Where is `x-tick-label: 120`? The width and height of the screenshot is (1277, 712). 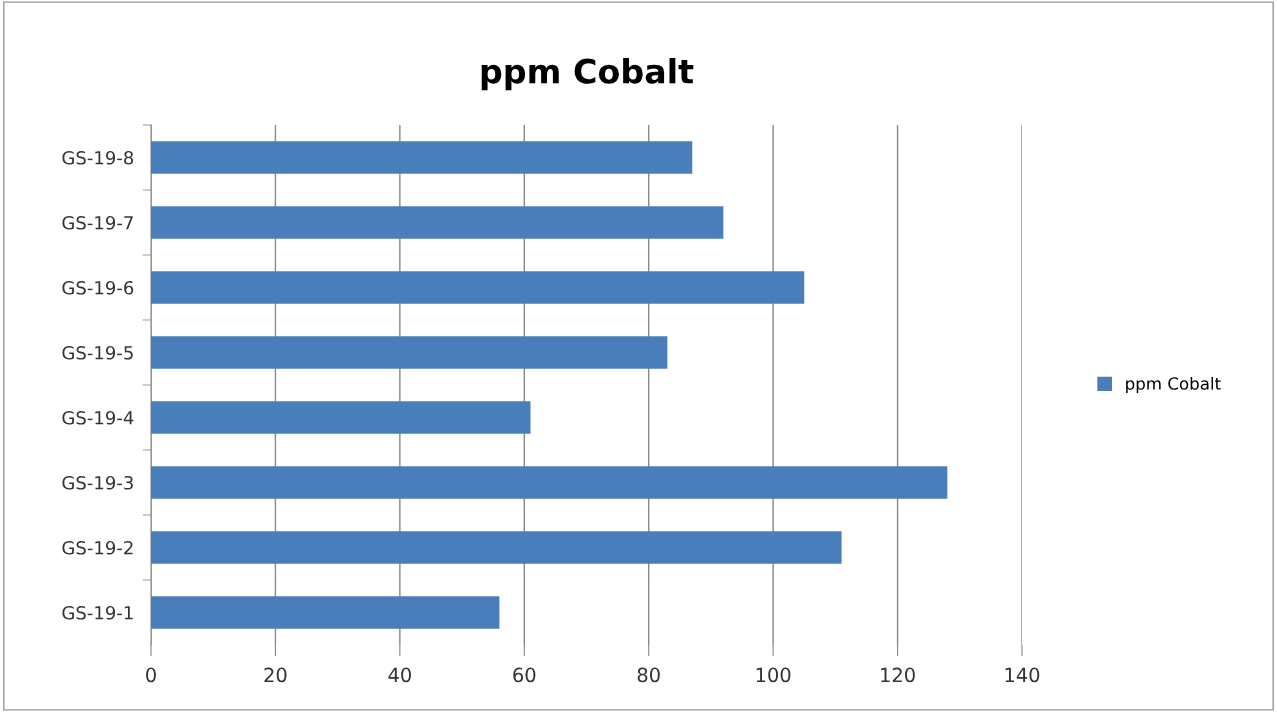
x-tick-label: 120 is located at coordinates (898, 675).